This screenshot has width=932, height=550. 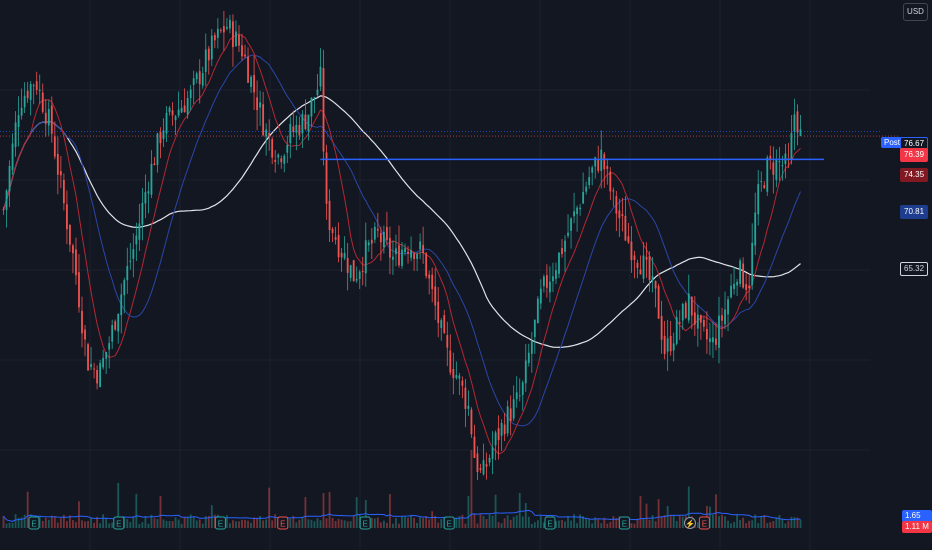 What do you see at coordinates (915, 12) in the screenshot?
I see `currency-button: USD` at bounding box center [915, 12].